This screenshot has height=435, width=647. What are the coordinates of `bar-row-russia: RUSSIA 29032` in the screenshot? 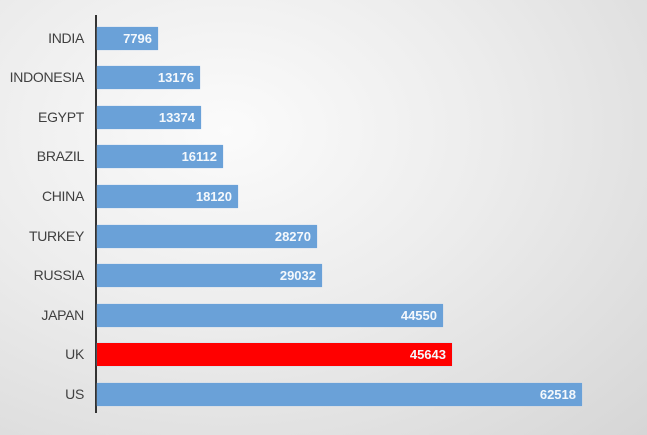 It's located at (323, 275).